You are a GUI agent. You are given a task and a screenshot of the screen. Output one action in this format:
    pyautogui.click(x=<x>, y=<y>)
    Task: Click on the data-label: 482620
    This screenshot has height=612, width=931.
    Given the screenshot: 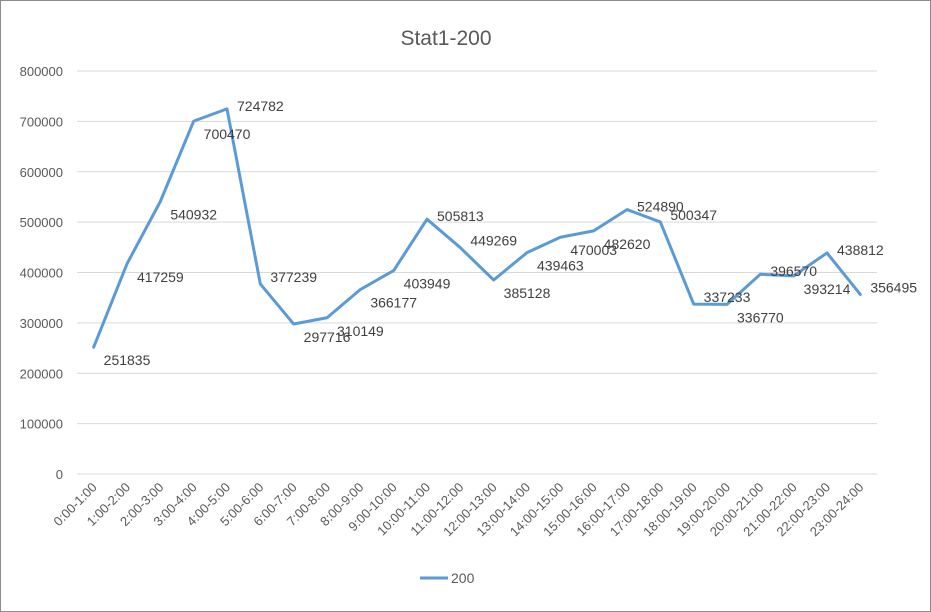 What is the action you would take?
    pyautogui.click(x=627, y=244)
    